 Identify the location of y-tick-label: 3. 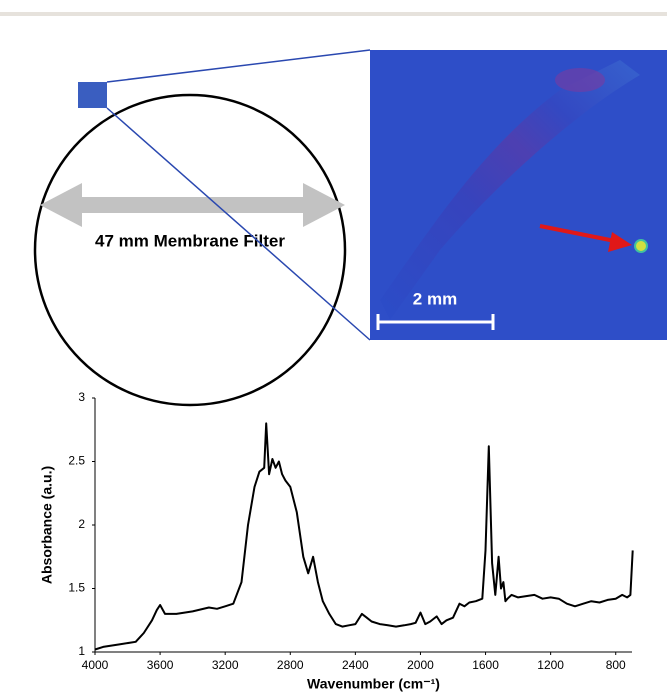
(81, 397).